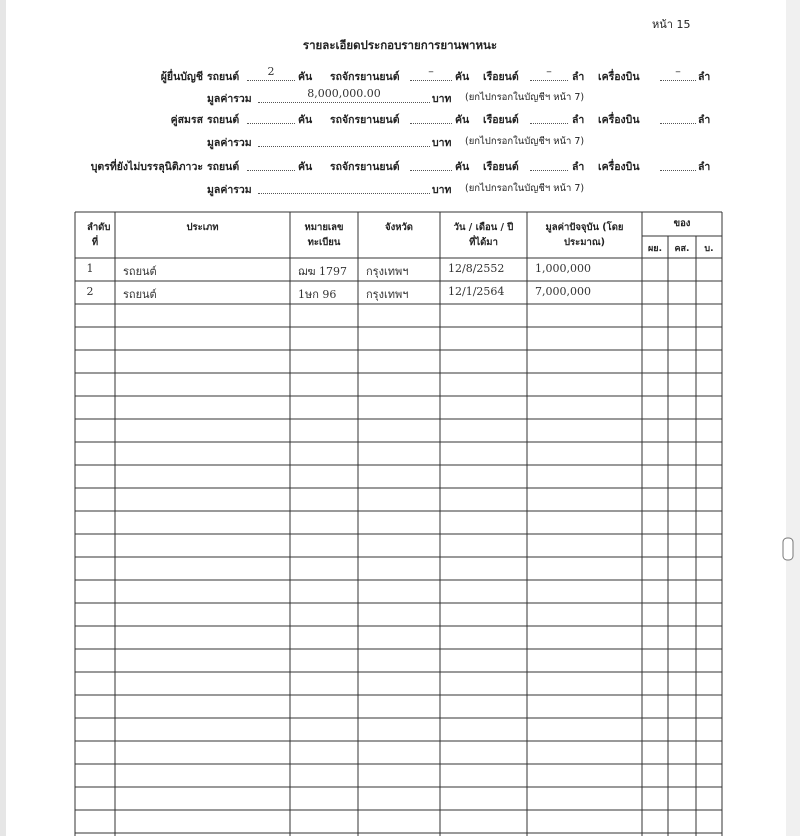  What do you see at coordinates (563, 291) in the screenshot?
I see `table-cell: 7,000,000` at bounding box center [563, 291].